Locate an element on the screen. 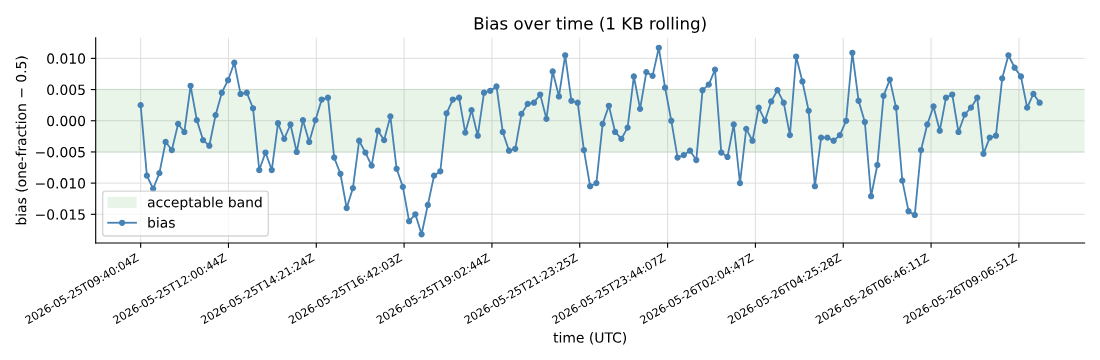  y-tick-label: 0.005 is located at coordinates (66, 90).